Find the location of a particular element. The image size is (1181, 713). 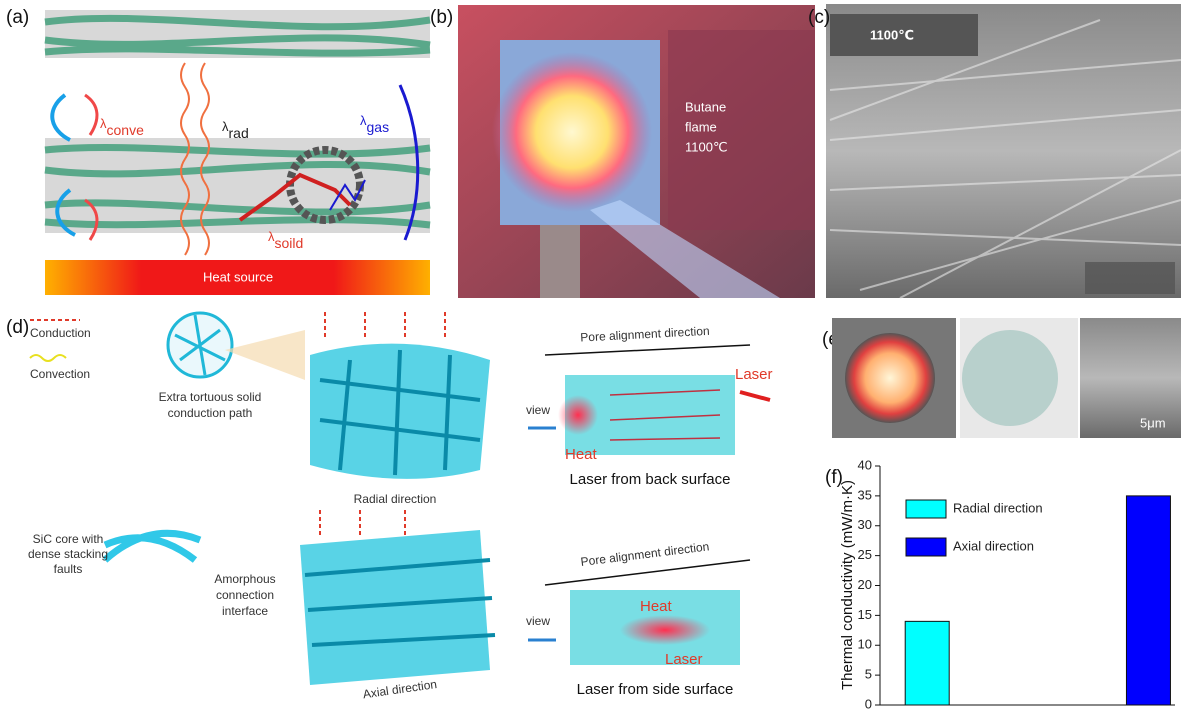

y-tick-label: 15 is located at coordinates (865, 614).